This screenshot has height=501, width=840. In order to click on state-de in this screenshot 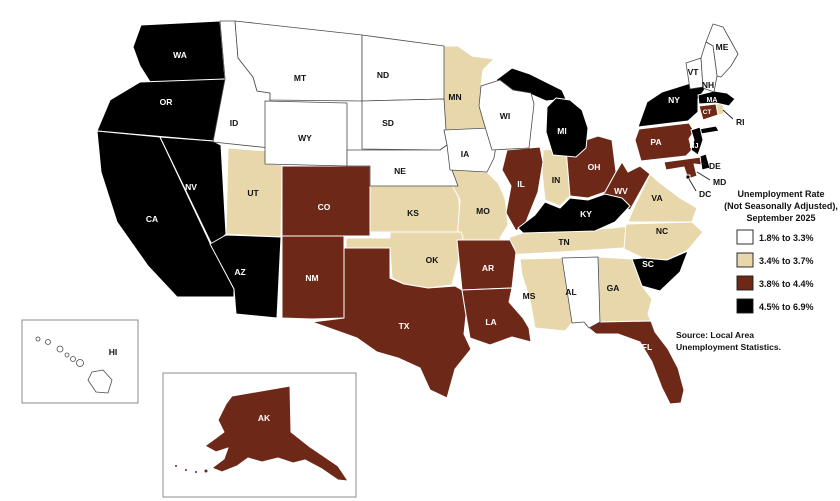, I will do `click(705, 162)`.